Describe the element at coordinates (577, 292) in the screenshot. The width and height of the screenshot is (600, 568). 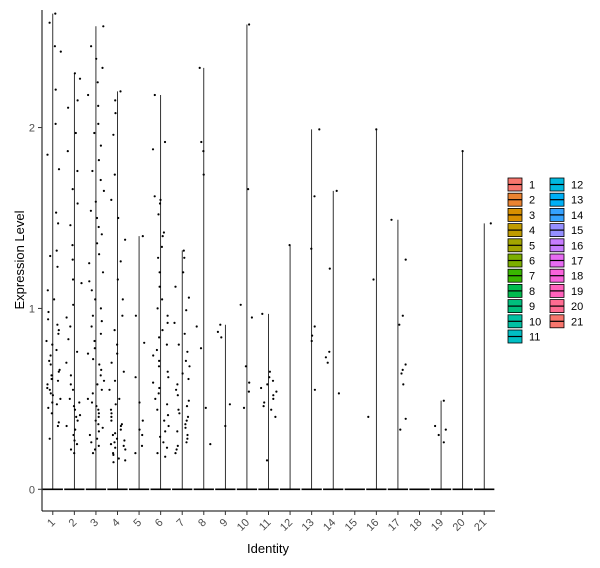
I see `legend-label-19: 19` at that location.